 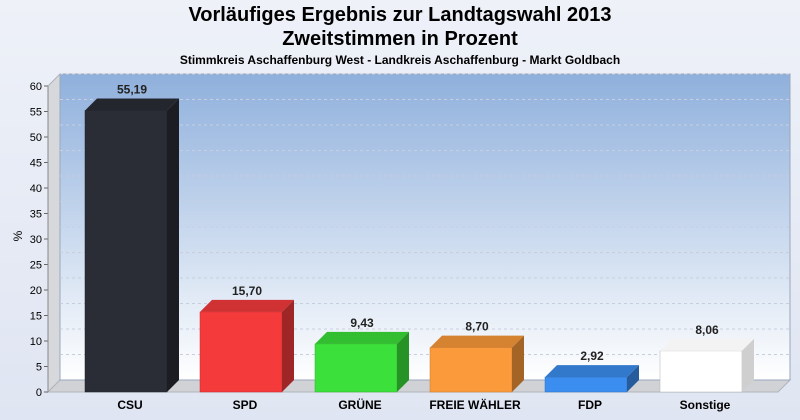 What do you see at coordinates (54, 233) in the screenshot?
I see `plot-side-wall` at bounding box center [54, 233].